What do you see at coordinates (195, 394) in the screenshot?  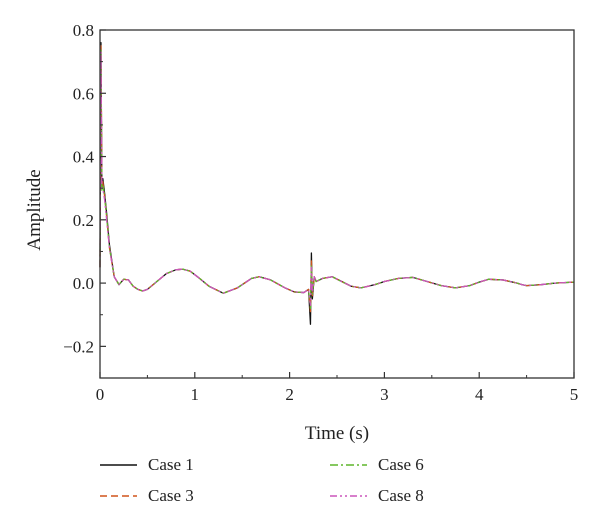 I see `x-tick-label: 1` at bounding box center [195, 394].